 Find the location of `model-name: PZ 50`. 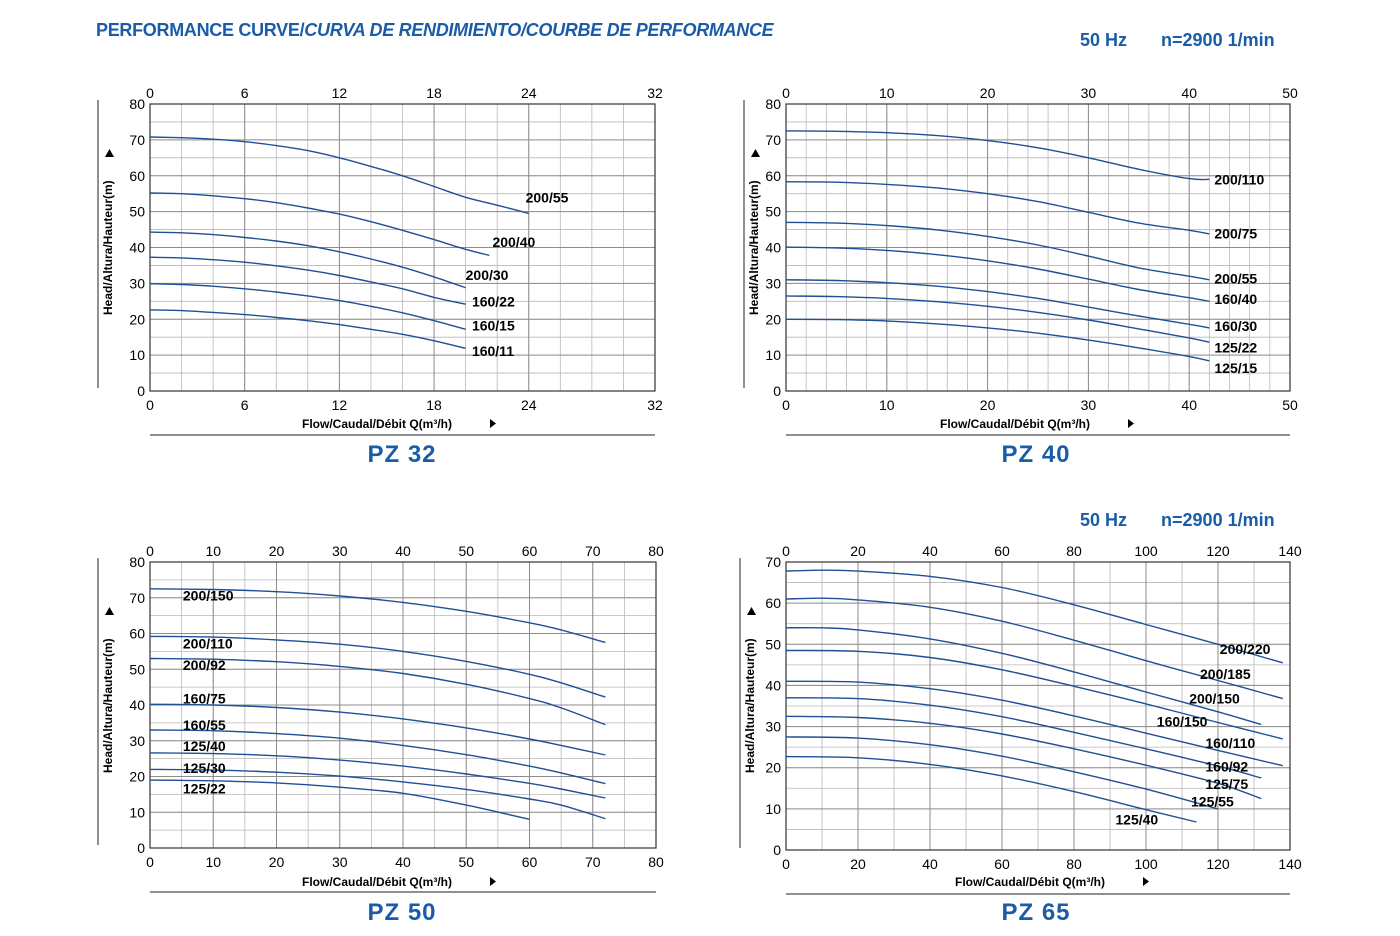

model-name: PZ 50 is located at coordinates (401, 912).